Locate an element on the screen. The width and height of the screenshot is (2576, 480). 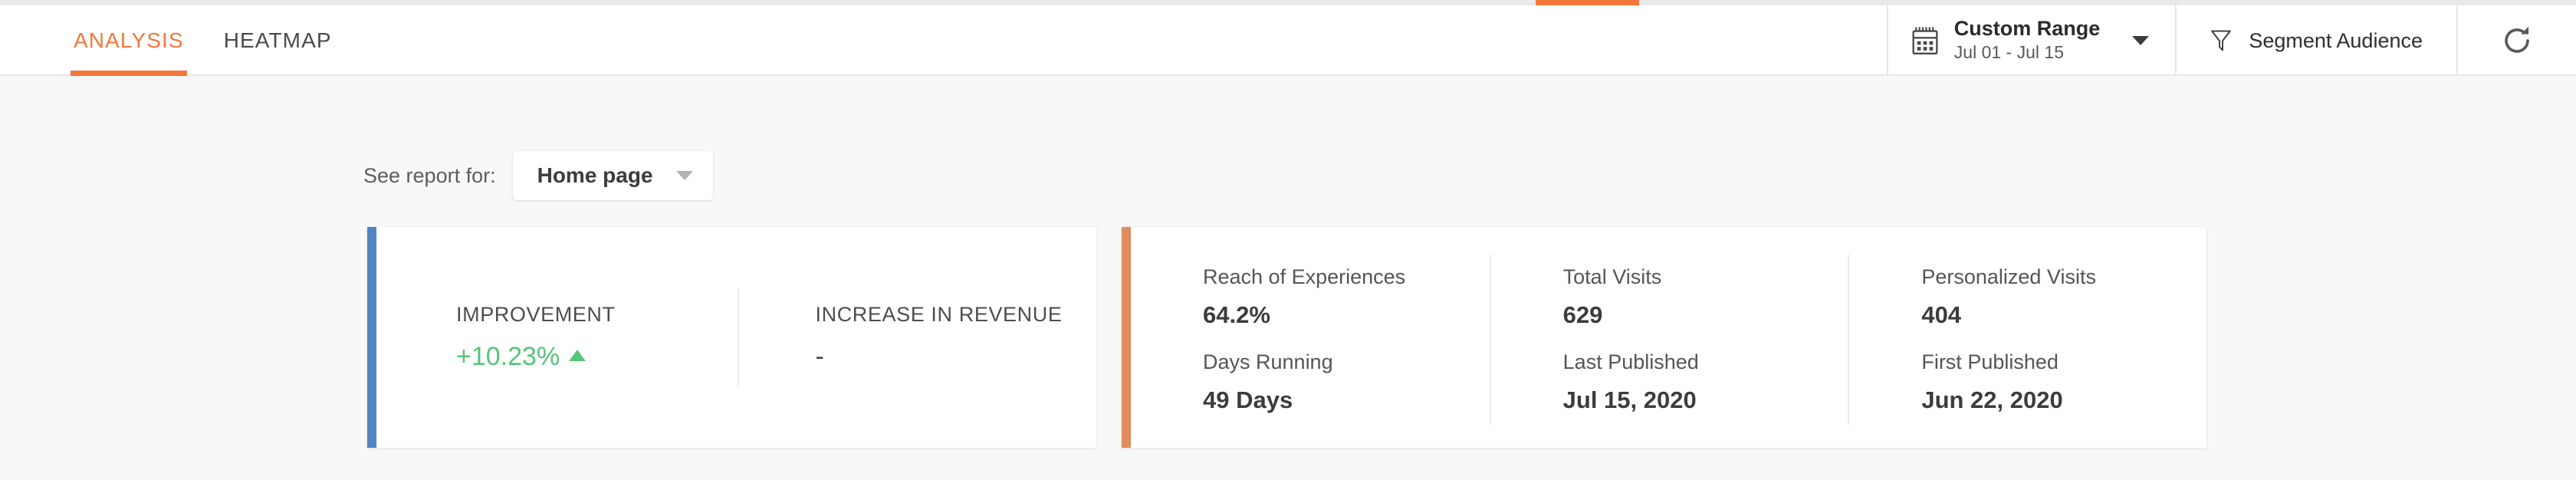
stat-days-running: Days Running 49 Days is located at coordinates (1310, 382).